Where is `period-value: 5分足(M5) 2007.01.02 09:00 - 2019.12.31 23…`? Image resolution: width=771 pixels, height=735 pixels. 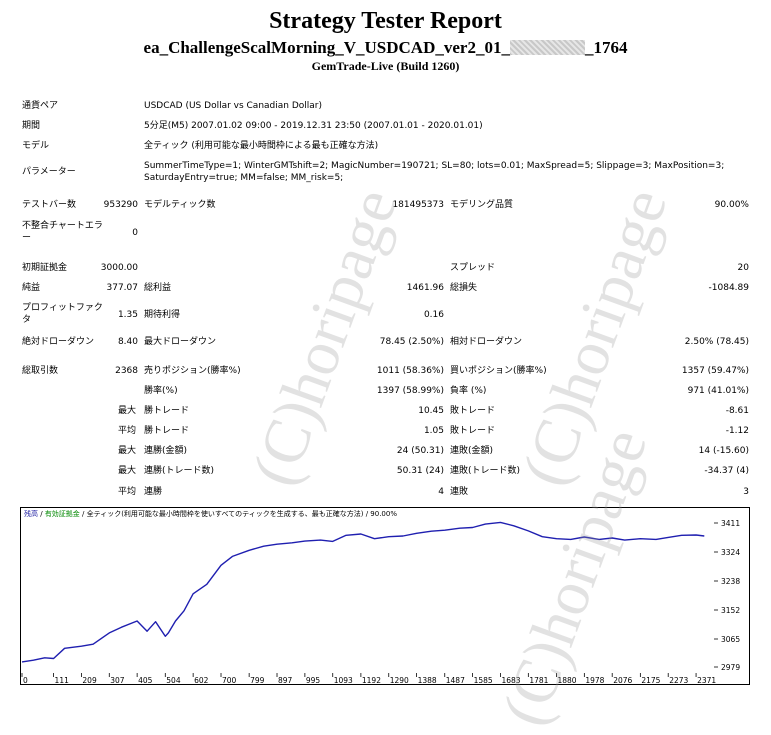
period-value: 5分足(M5) 2007.01.02 09:00 - 2019.12.31 23… is located at coordinates (313, 126).